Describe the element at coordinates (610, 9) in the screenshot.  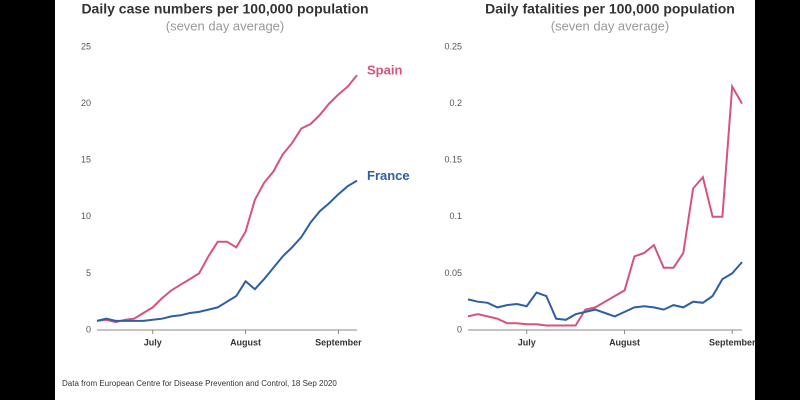
I see `chart-title: Daily fatalities per 100,000 population` at that location.